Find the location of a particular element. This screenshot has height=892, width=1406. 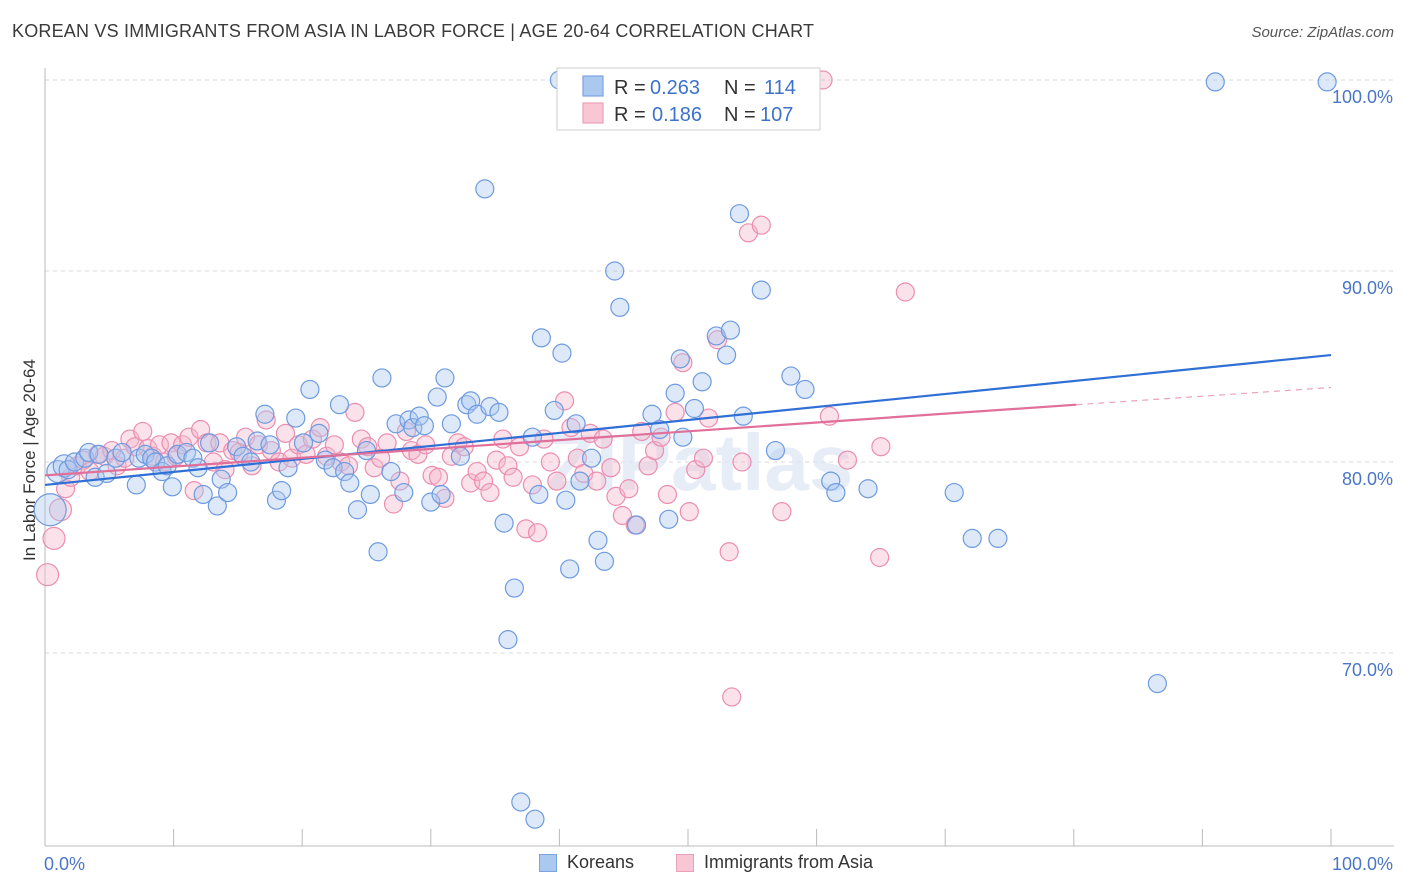

bottom-legend-koreans-label: Koreans is located at coordinates (601, 862).